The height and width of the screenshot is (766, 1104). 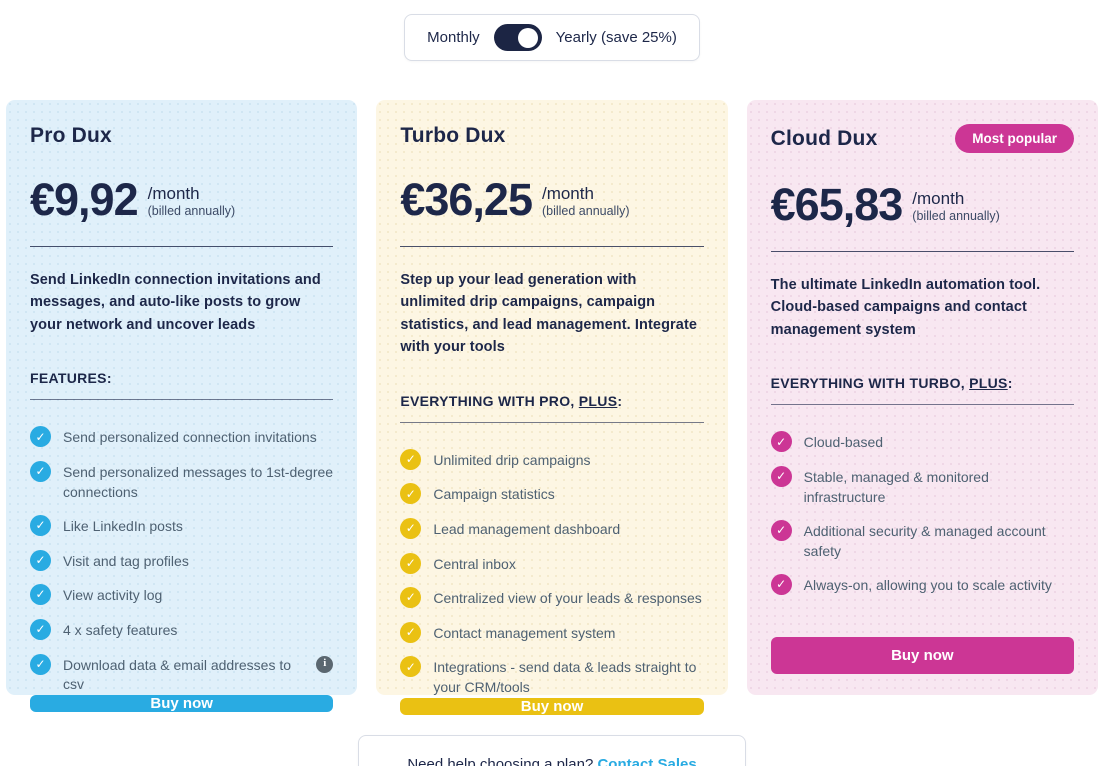 I want to click on card-header: Turbo Dux, so click(x=551, y=136).